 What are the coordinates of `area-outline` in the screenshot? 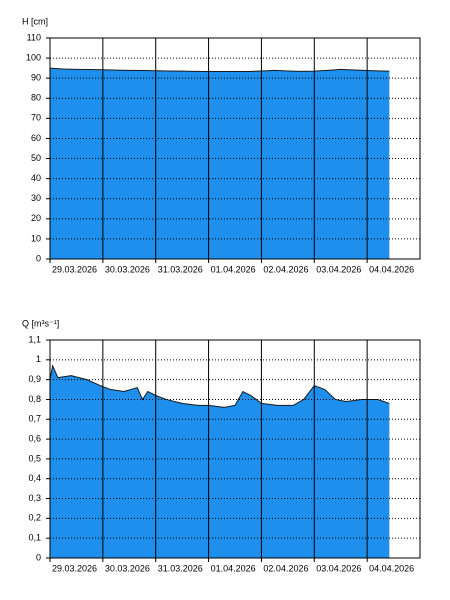 It's located at (219, 70).